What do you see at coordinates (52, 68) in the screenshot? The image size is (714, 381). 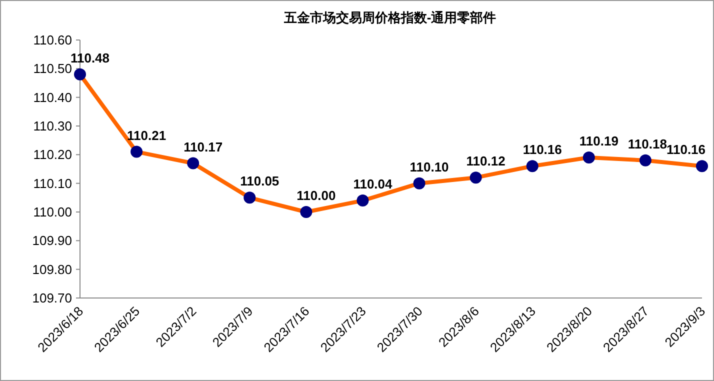 I see `y-tick-label: 110.50` at bounding box center [52, 68].